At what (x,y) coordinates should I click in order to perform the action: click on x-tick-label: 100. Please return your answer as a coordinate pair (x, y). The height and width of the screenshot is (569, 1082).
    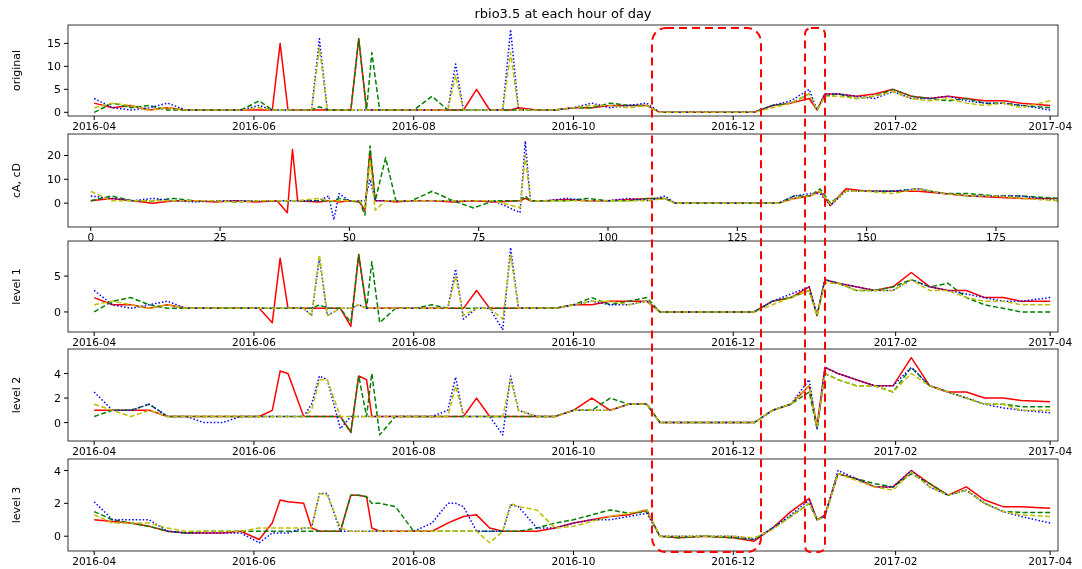
    Looking at the image, I should click on (608, 237).